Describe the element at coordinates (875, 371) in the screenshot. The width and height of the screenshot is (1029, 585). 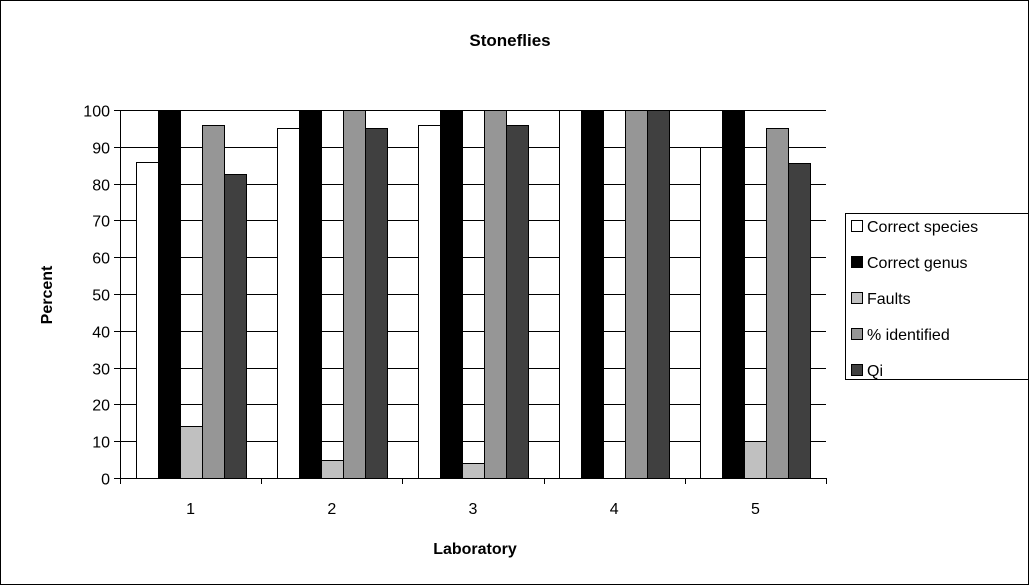
I see `legend-label: Qi` at that location.